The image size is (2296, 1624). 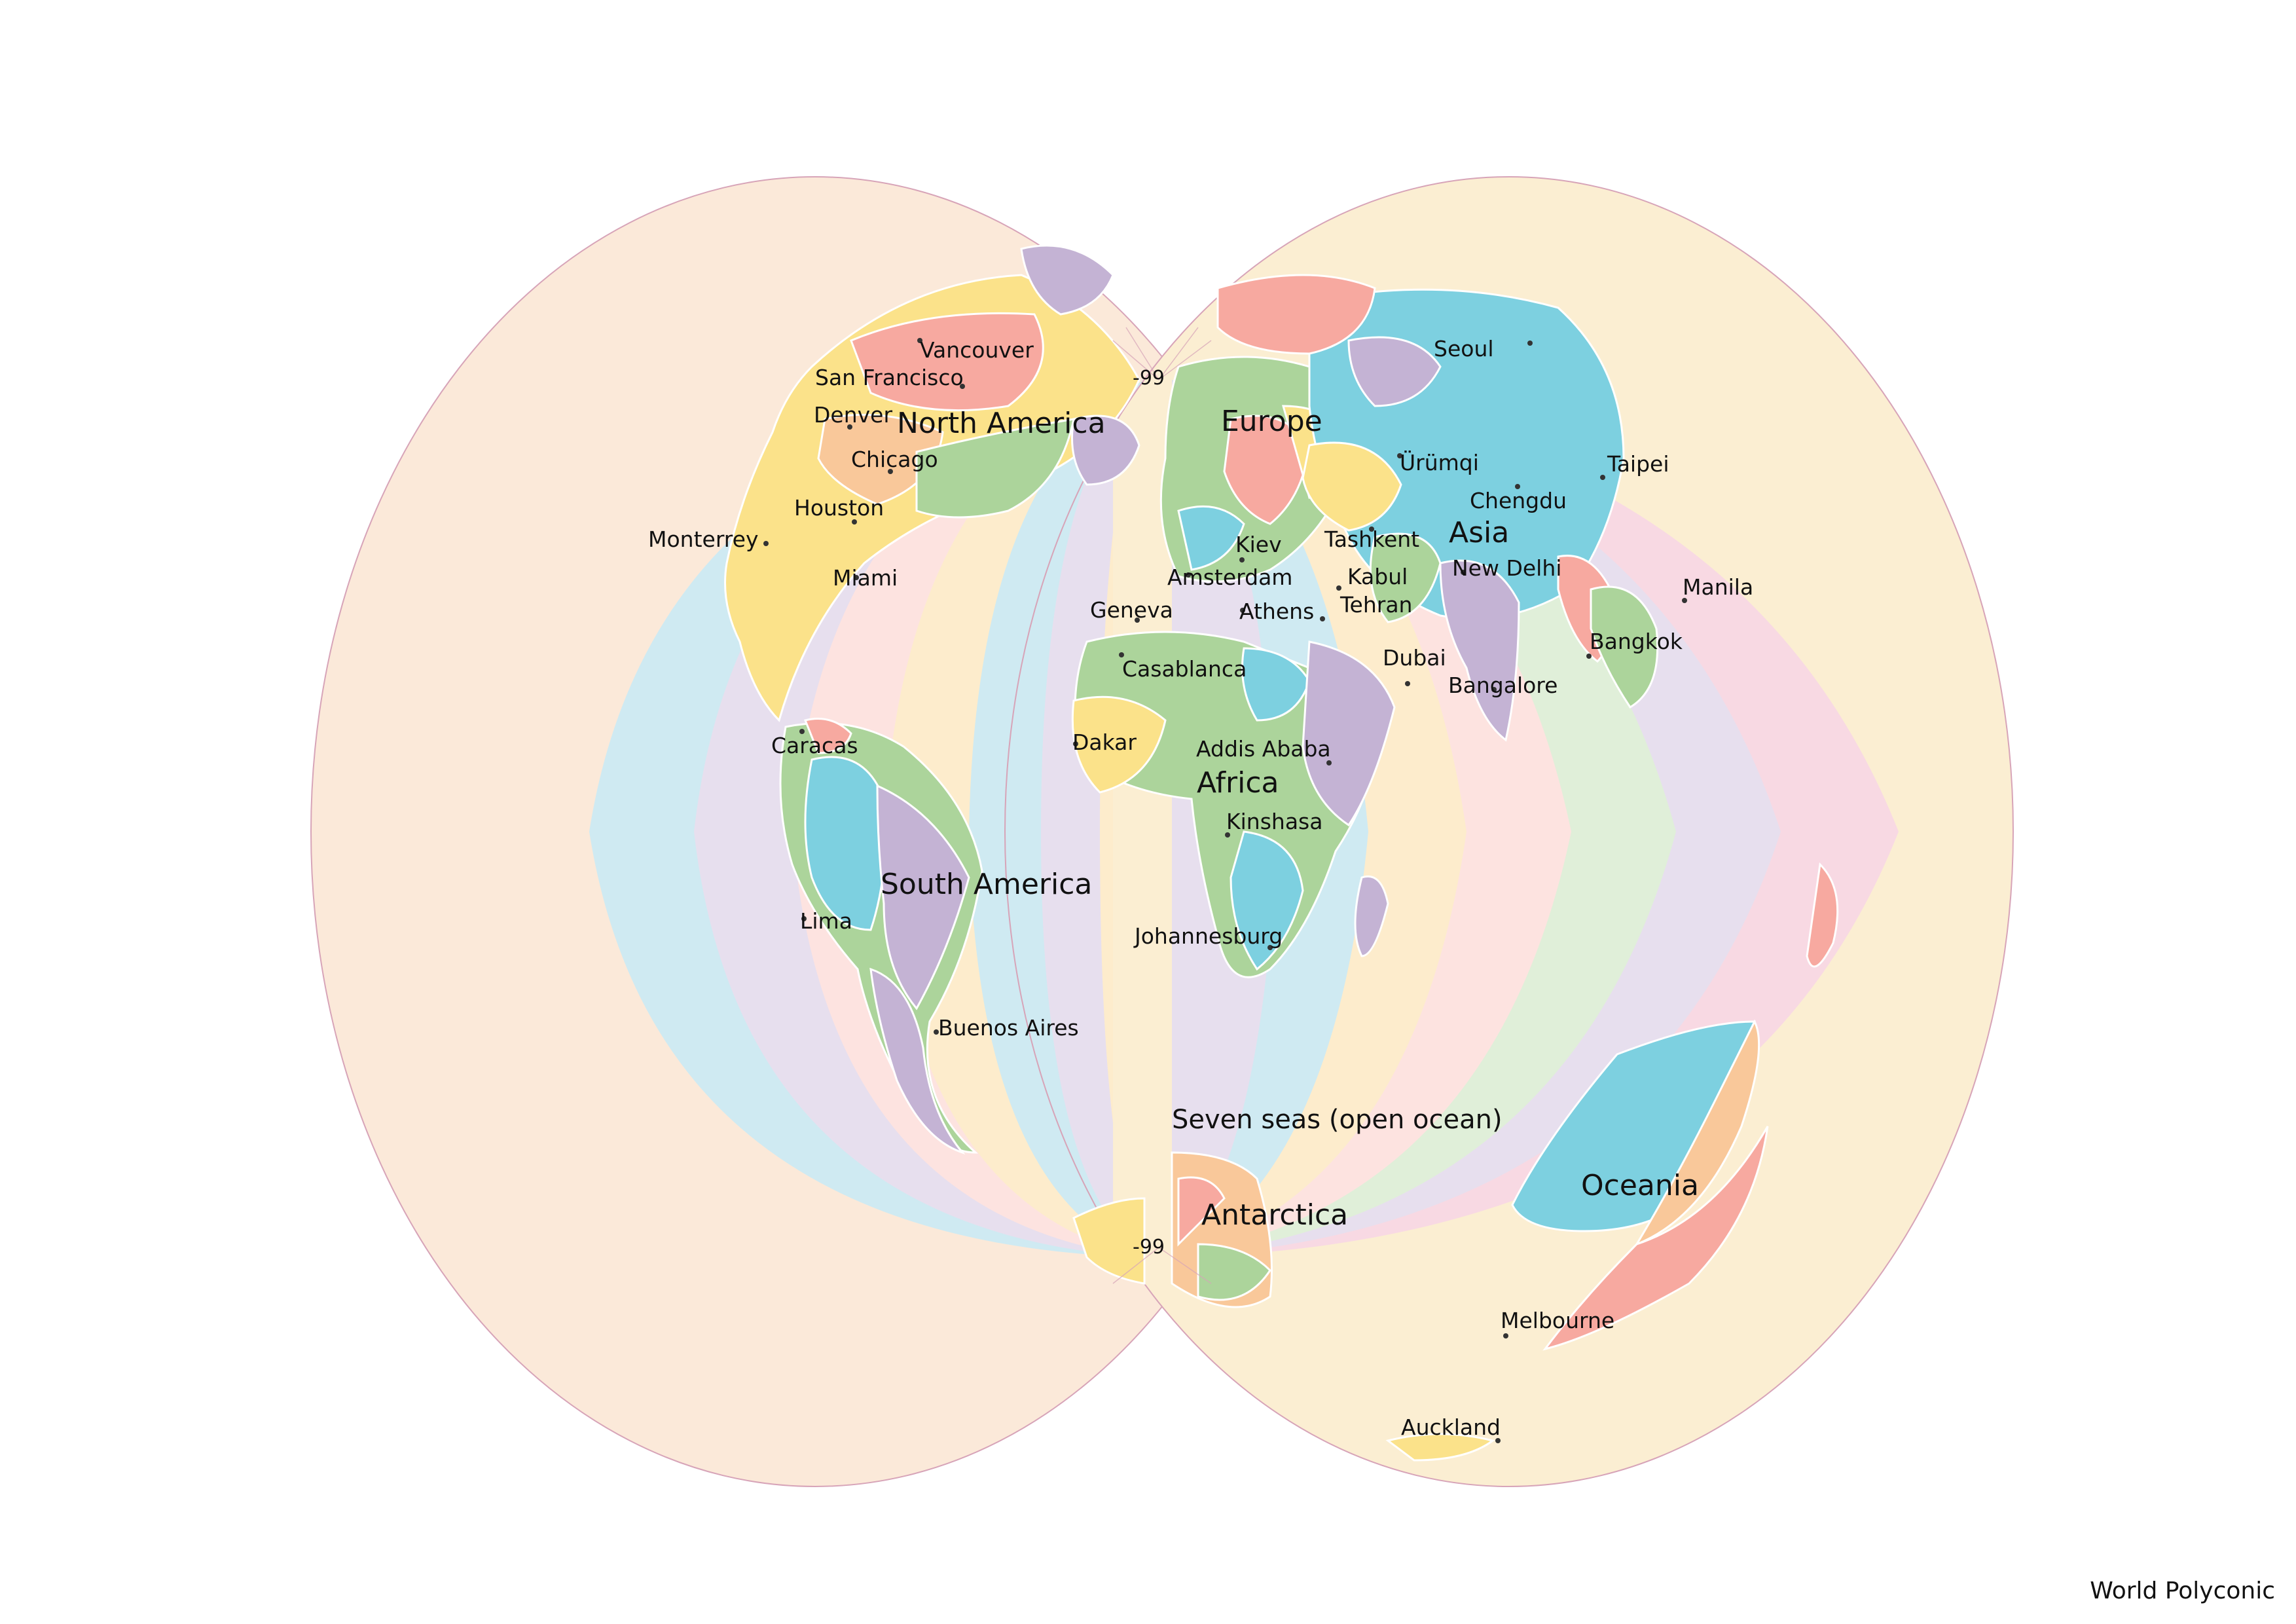 I want to click on city-label-addis-ababa: Addis Ababa, so click(x=1263, y=749).